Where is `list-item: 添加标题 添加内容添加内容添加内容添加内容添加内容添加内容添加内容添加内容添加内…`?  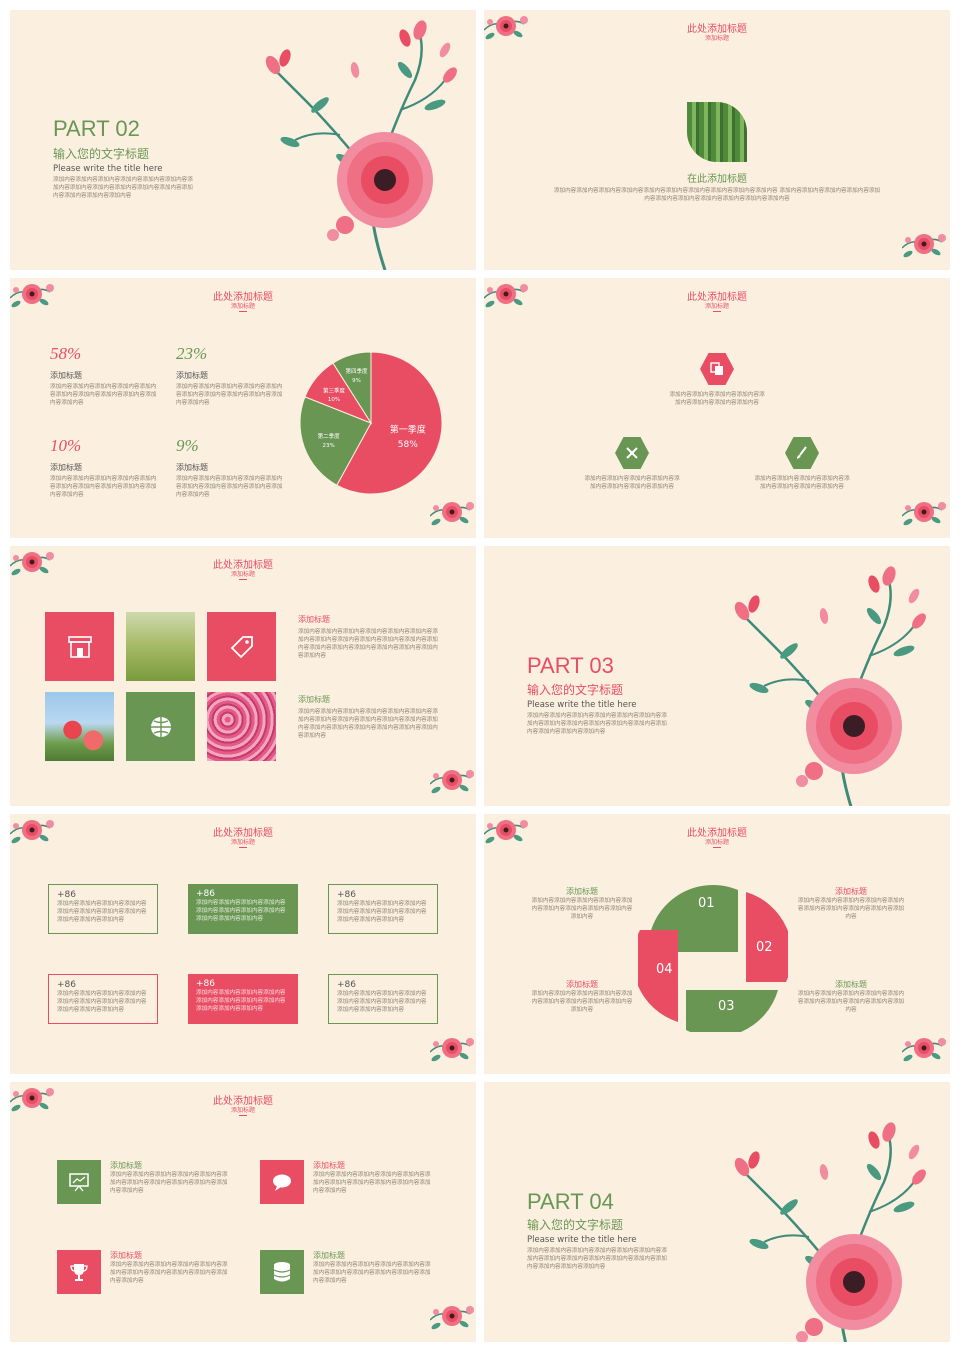
list-item: 添加标题 添加内容添加内容添加内容添加内容添加内容添加内容添加内容添加内容添加内… is located at coordinates (170, 1177).